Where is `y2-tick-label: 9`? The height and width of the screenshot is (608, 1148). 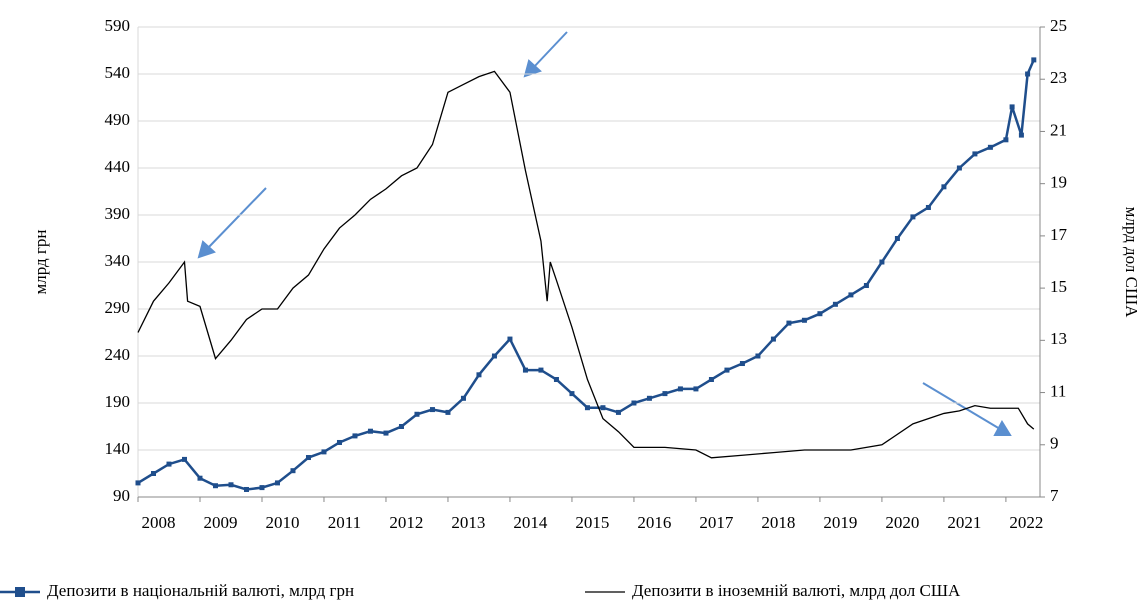 y2-tick-label: 9 is located at coordinates (1054, 443).